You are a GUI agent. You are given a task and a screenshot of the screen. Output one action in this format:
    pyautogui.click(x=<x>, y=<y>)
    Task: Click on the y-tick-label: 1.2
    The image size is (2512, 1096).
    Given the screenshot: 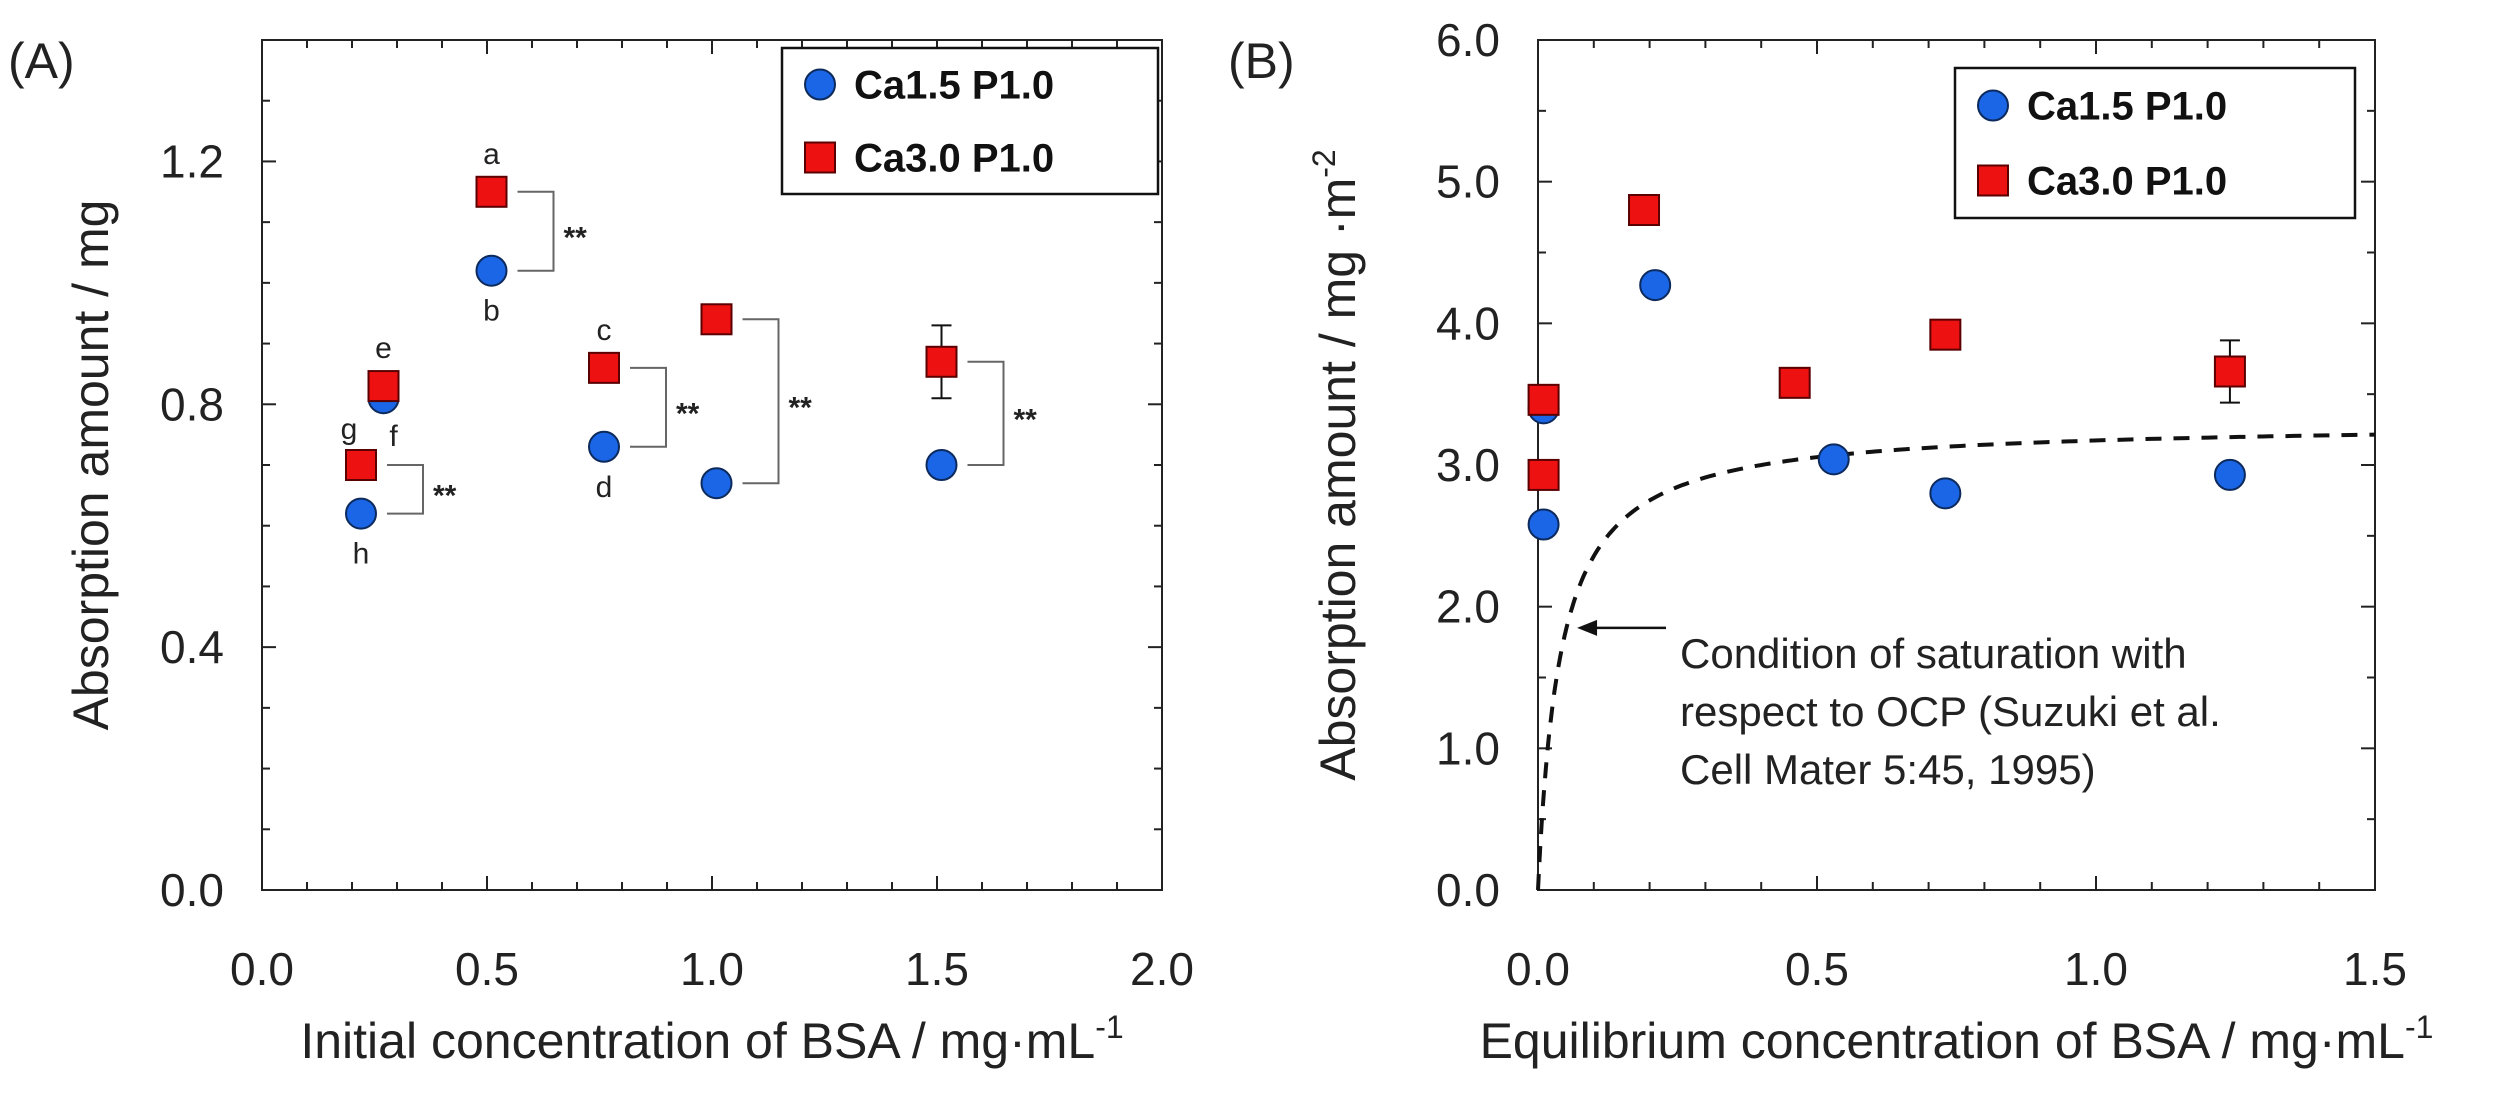 What is the action you would take?
    pyautogui.click(x=192, y=161)
    